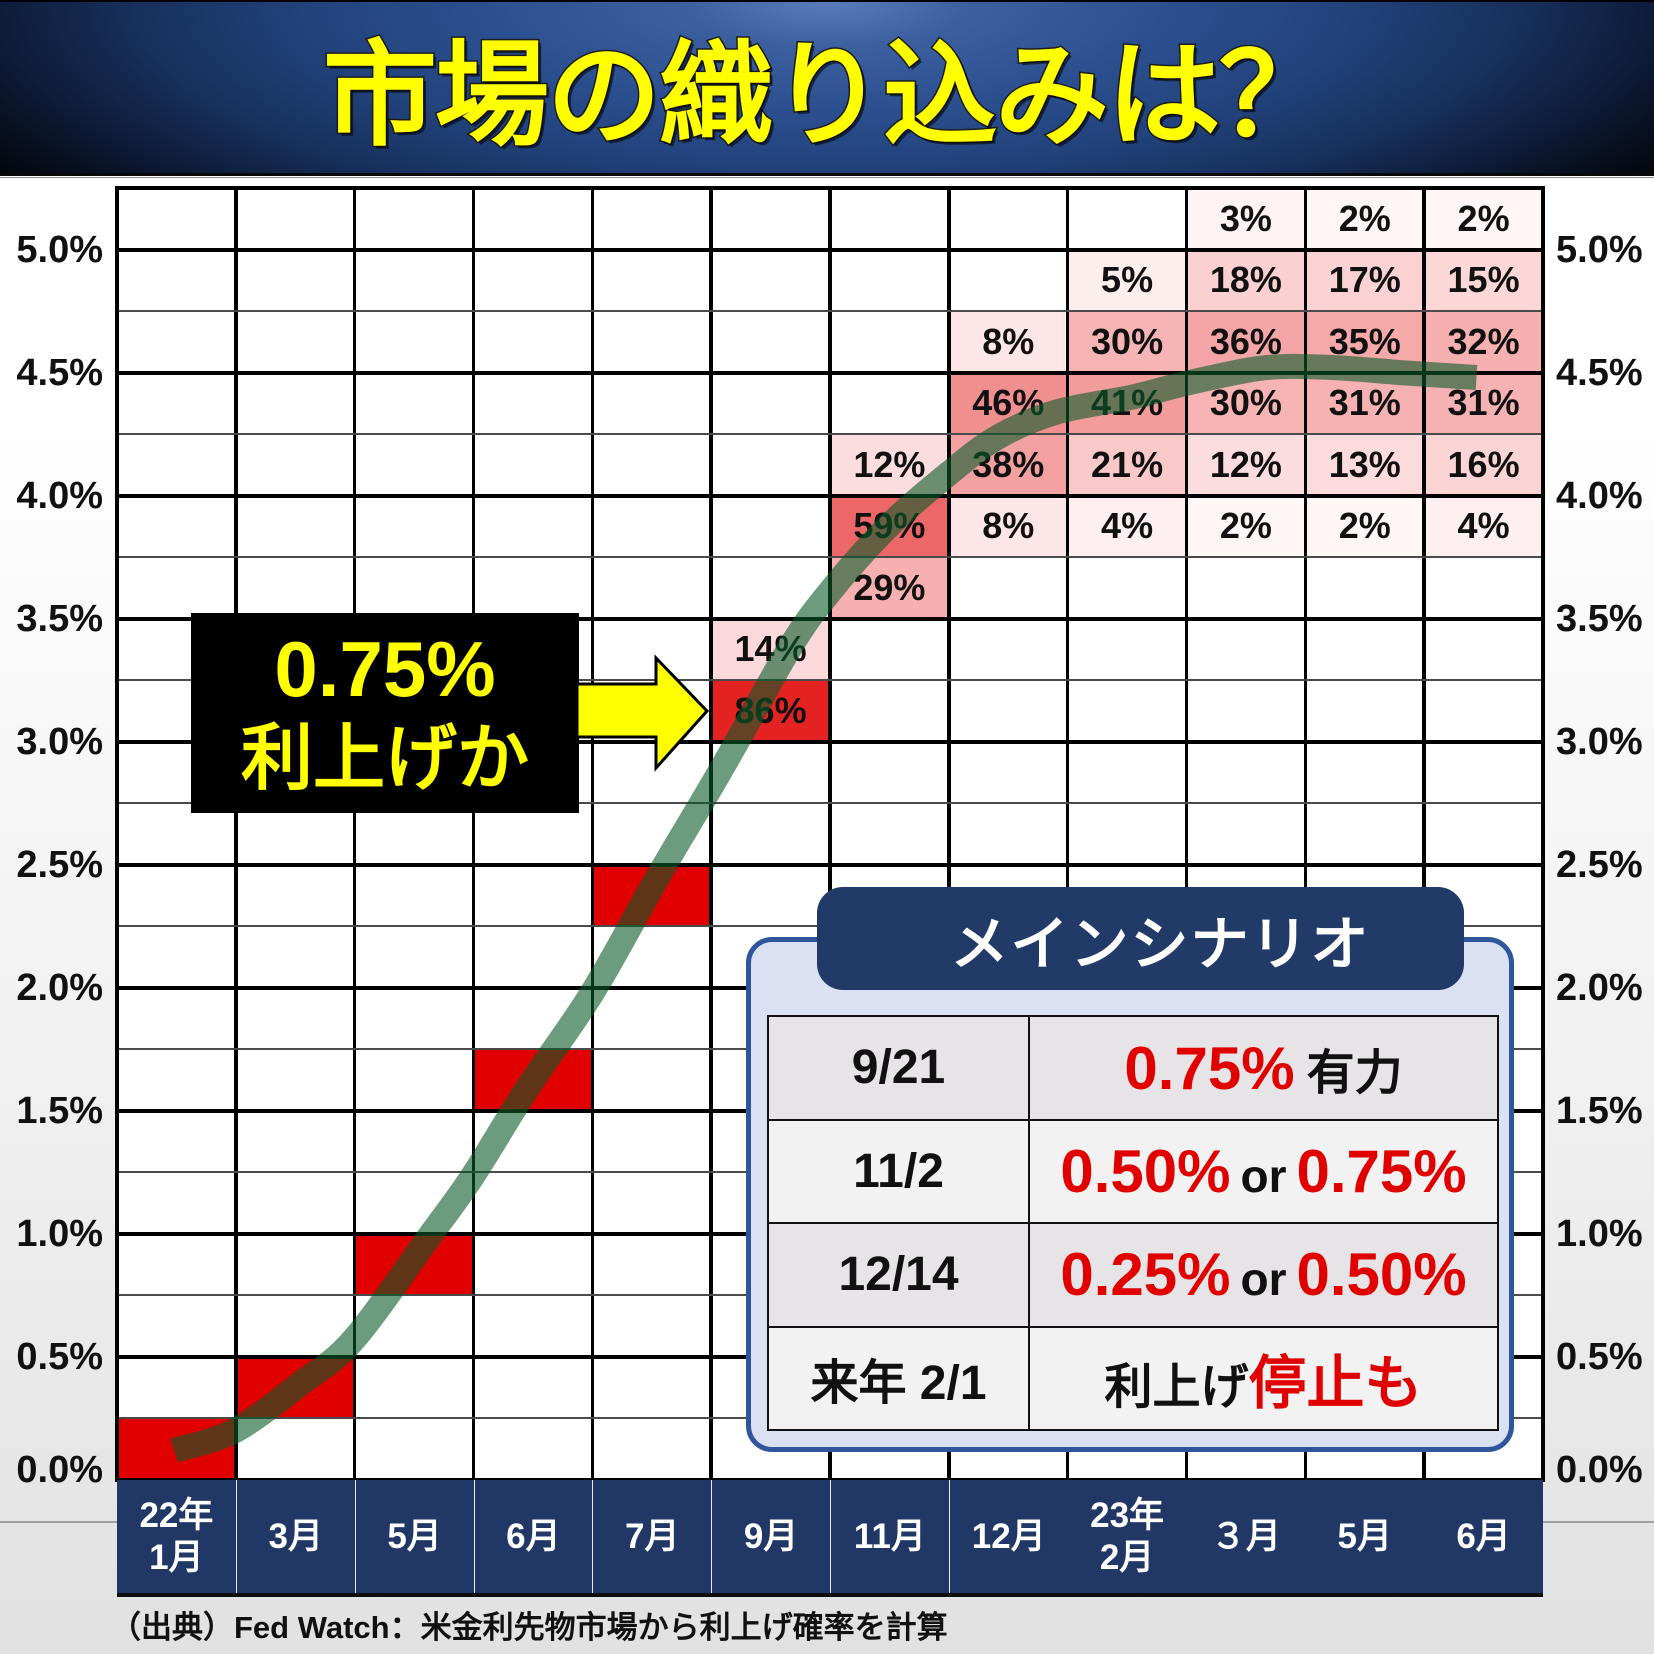 This screenshot has height=1654, width=1654. Describe the element at coordinates (1127, 1536) in the screenshot. I see `x-axis-label: 23年 2月` at that location.